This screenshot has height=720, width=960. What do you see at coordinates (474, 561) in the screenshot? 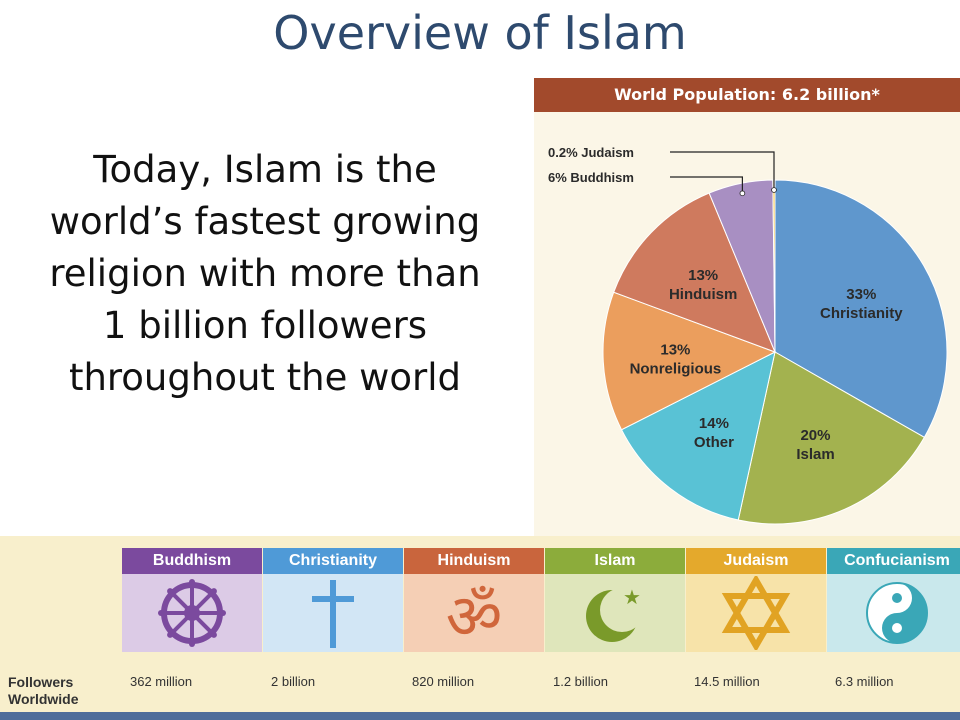
I see `religion-name: Hinduism` at bounding box center [474, 561].